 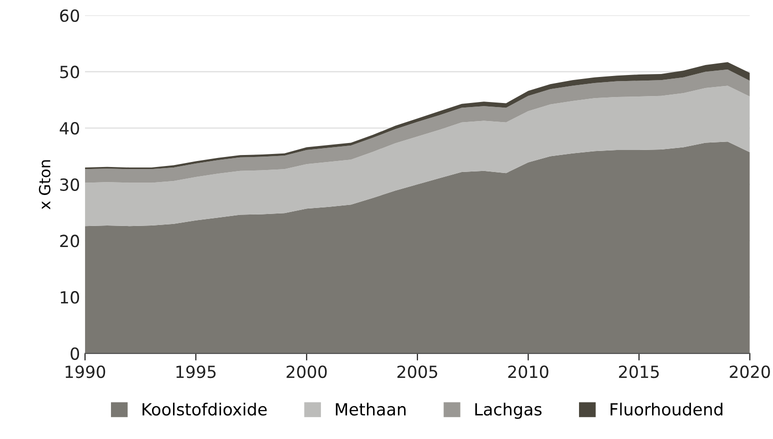 I want to click on y-tick-label: 30, so click(x=70, y=184).